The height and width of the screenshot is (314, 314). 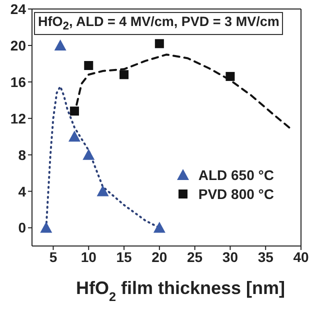 What do you see at coordinates (18, 45) in the screenshot?
I see `y-tick-label: 20` at bounding box center [18, 45].